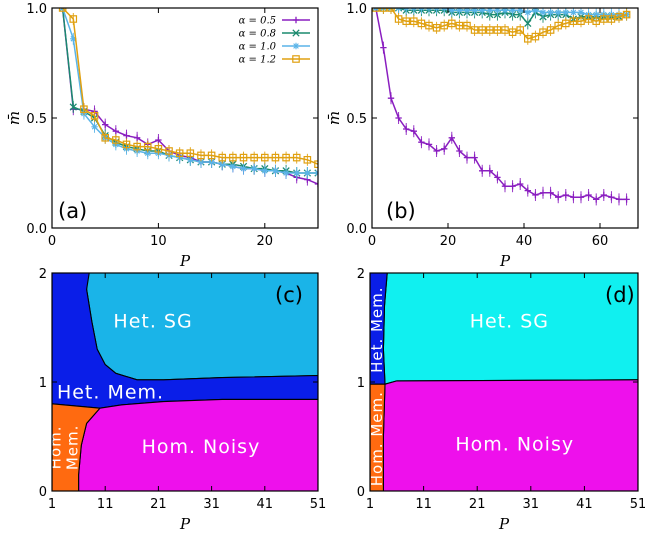 This screenshot has height=544, width=645. What do you see at coordinates (318, 504) in the screenshot?
I see `x-tick-label: 51` at bounding box center [318, 504].